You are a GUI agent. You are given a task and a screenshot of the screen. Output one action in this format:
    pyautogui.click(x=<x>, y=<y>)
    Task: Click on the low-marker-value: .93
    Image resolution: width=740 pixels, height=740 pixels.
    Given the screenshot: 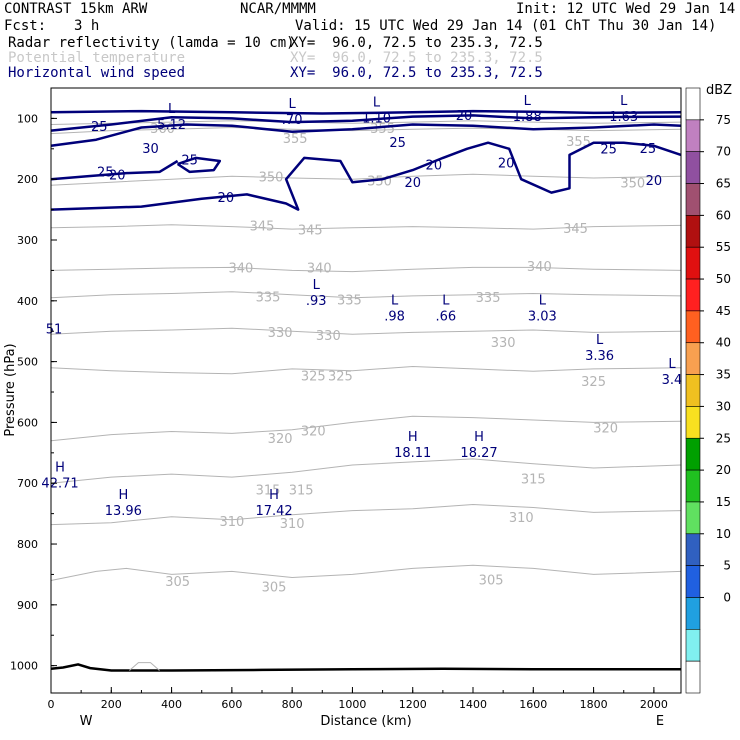 What is the action you would take?
    pyautogui.click(x=316, y=301)
    